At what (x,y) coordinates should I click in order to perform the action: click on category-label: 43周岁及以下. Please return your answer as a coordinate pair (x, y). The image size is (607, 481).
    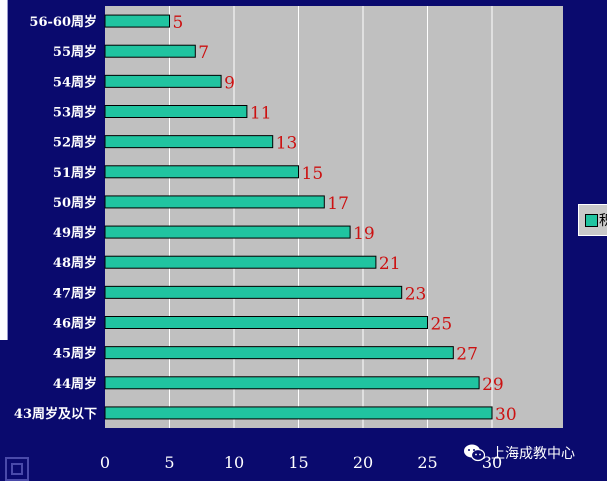
    Looking at the image, I should click on (55, 414).